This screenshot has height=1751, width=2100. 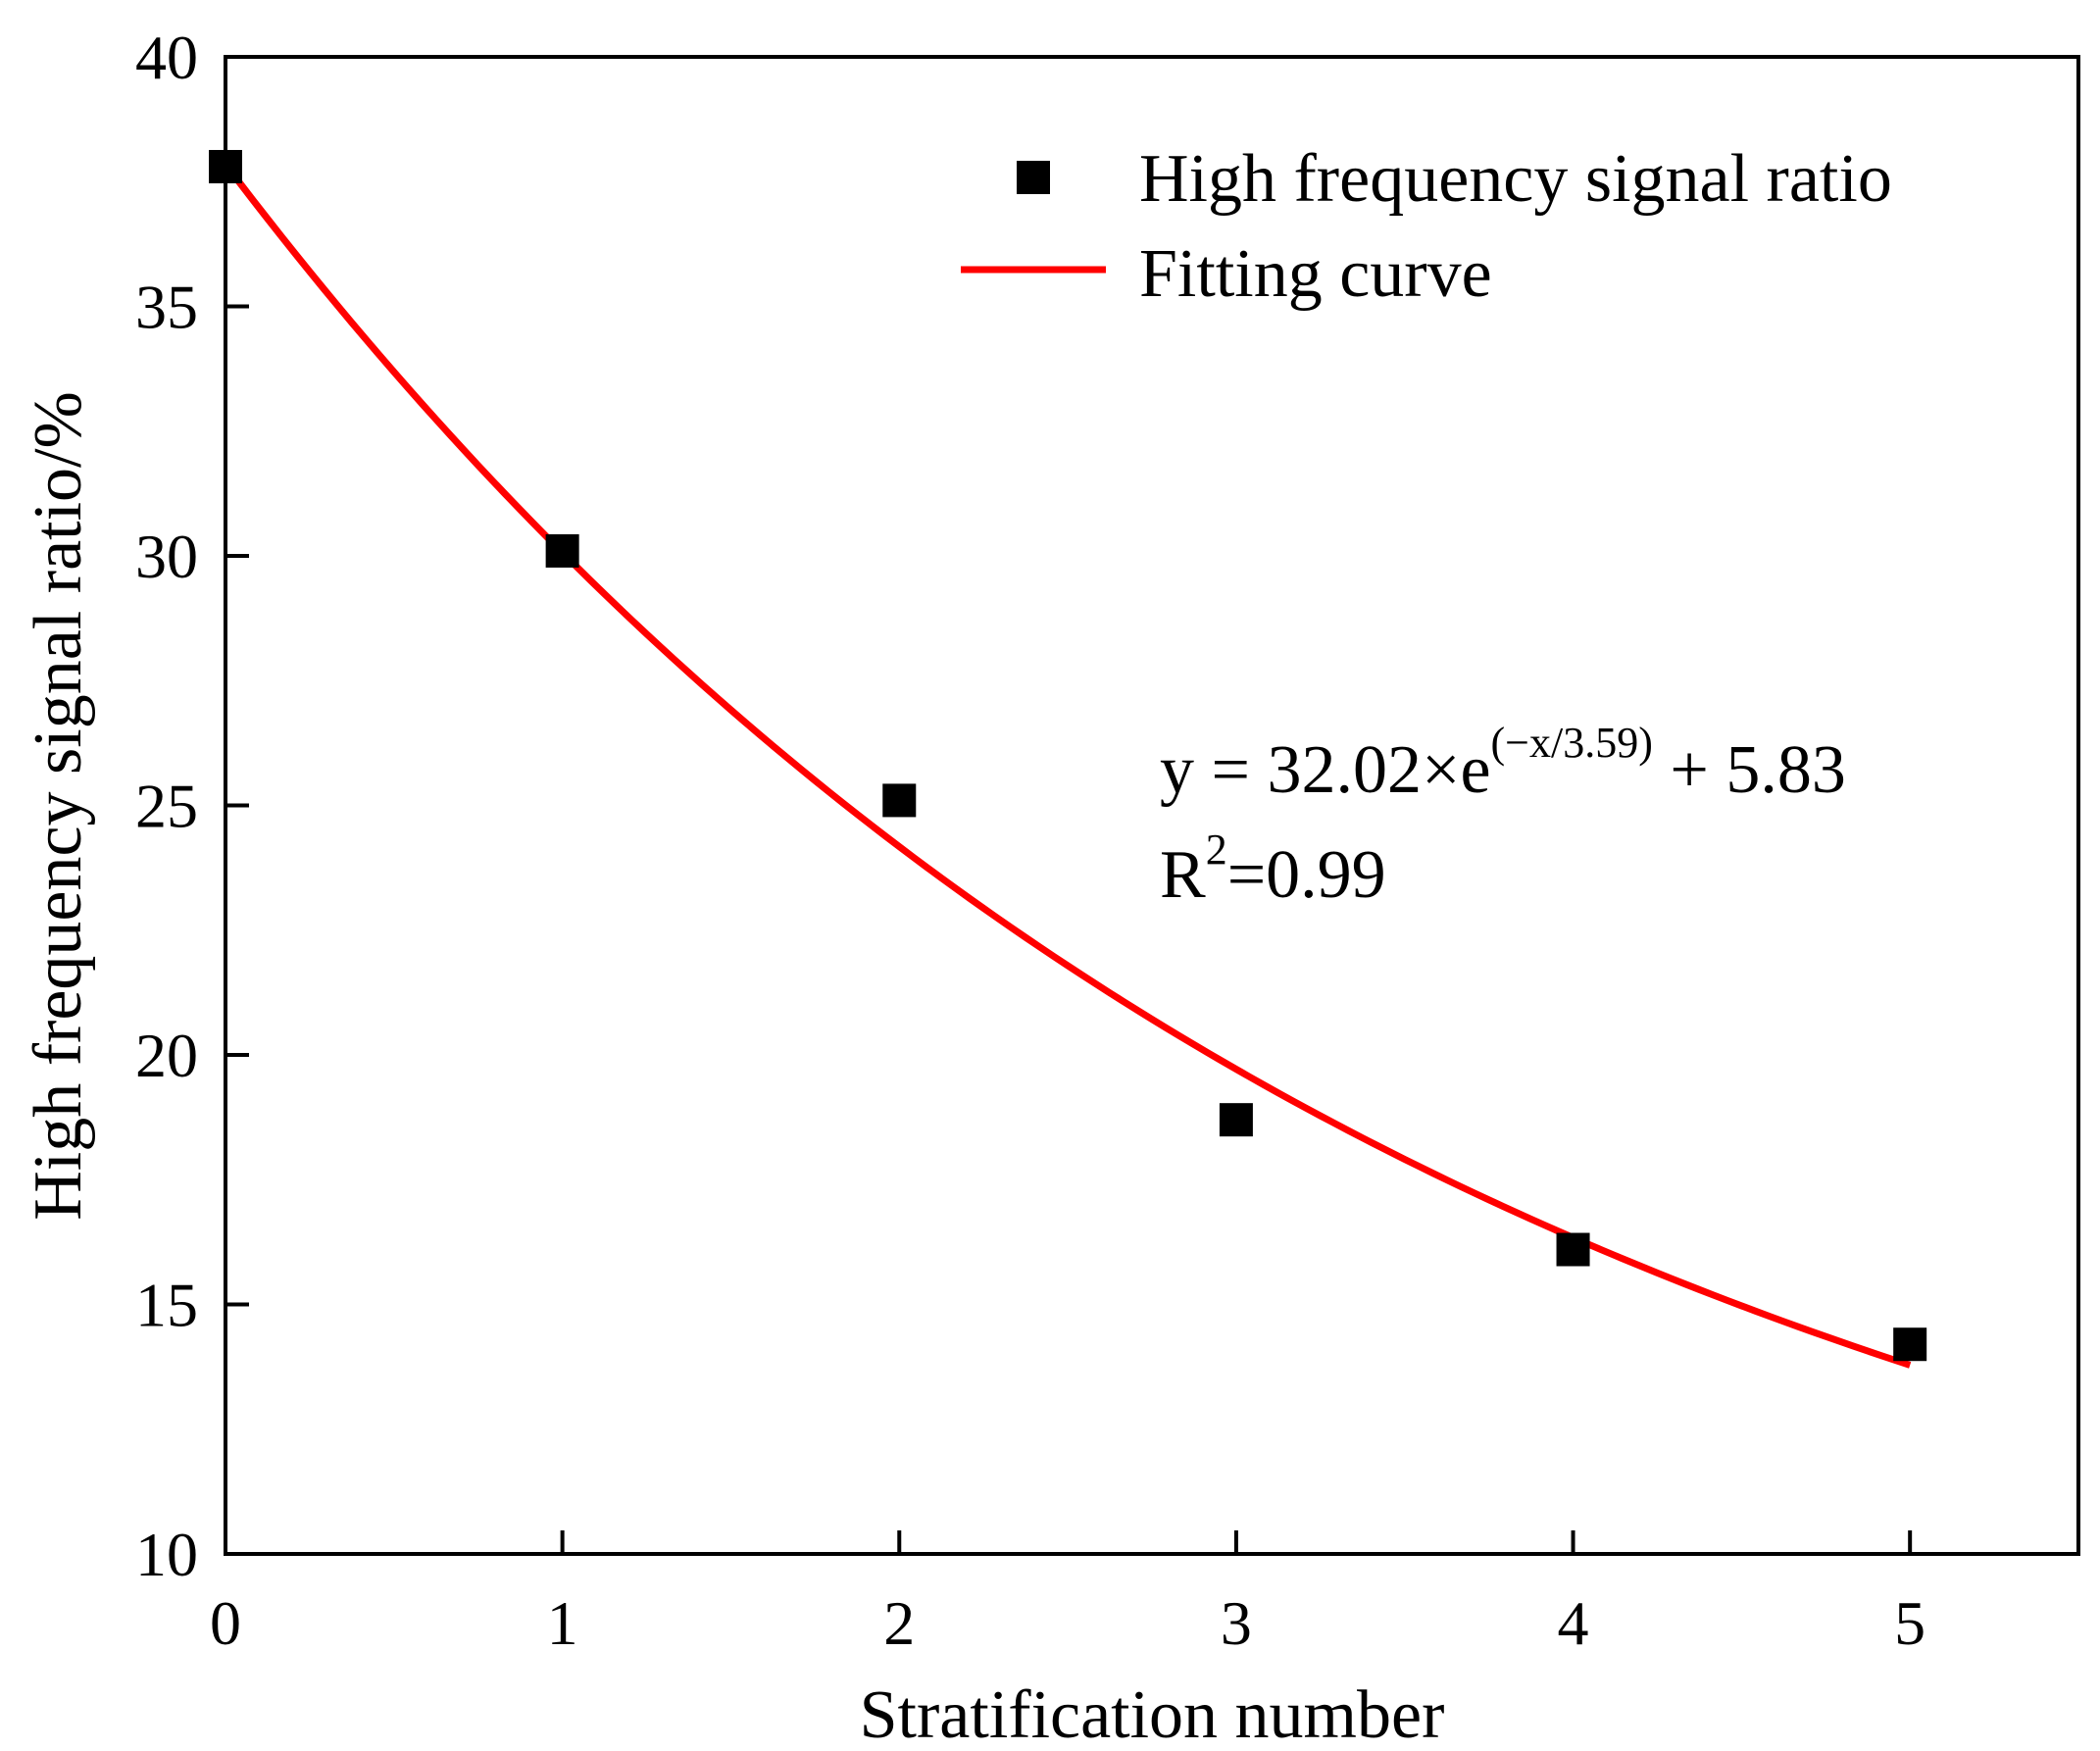 I want to click on legend-label-scatter: High frequency signal ratio, so click(x=1515, y=179).